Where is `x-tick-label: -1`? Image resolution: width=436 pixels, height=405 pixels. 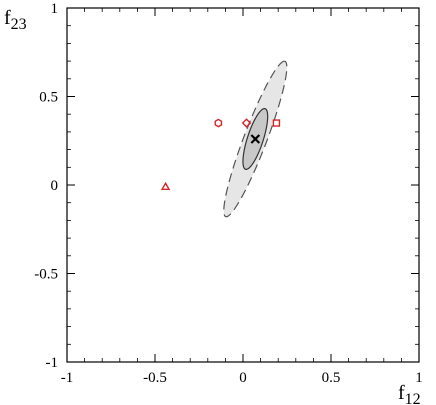 x-tick-label: -1 is located at coordinates (67, 378).